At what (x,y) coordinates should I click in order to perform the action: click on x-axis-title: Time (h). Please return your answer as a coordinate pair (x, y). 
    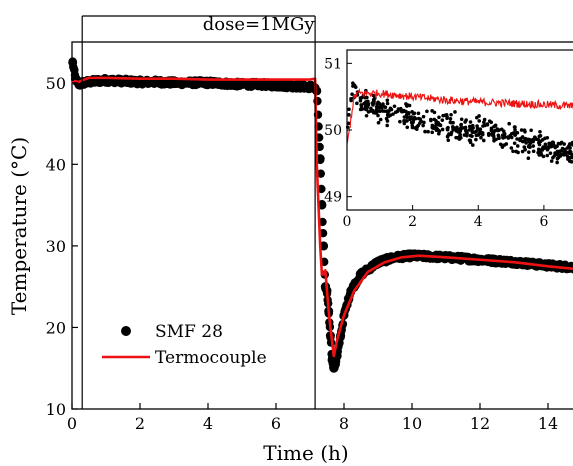
    Looking at the image, I should click on (305, 453).